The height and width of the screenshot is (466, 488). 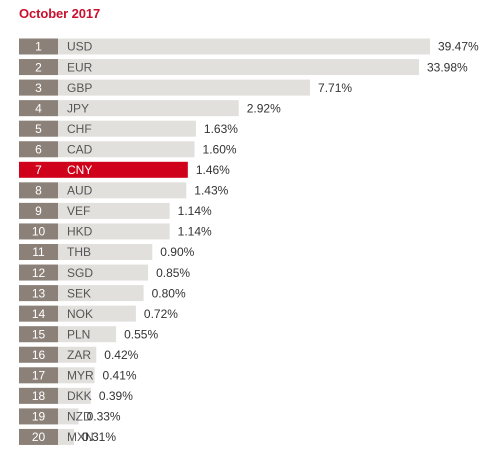 I want to click on rank-label: 3, so click(x=38, y=88).